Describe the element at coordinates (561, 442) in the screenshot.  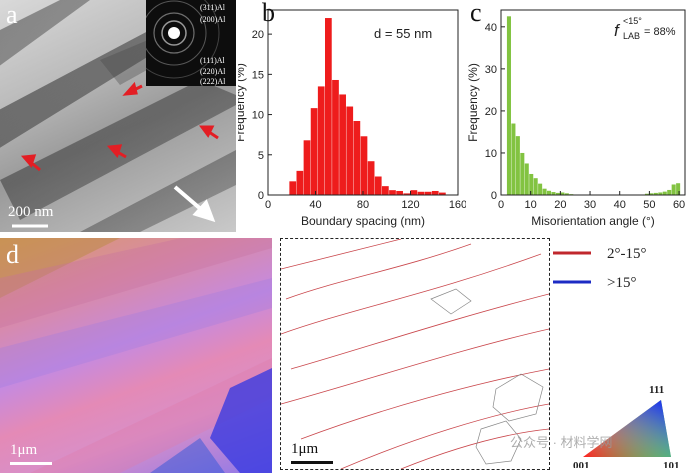
I see `watermark-text: 公众号 · 材料学网` at that location.